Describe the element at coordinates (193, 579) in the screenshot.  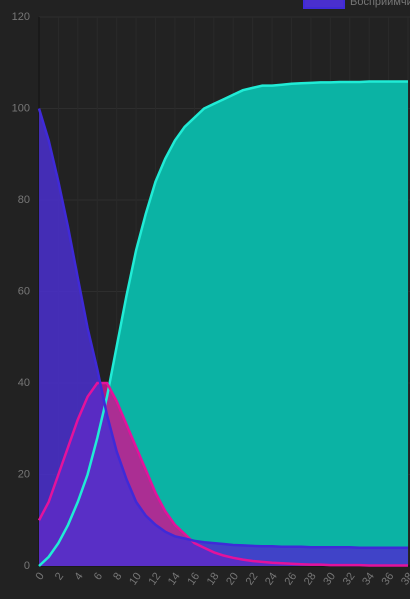
I see `x-tick-label: 16` at that location.